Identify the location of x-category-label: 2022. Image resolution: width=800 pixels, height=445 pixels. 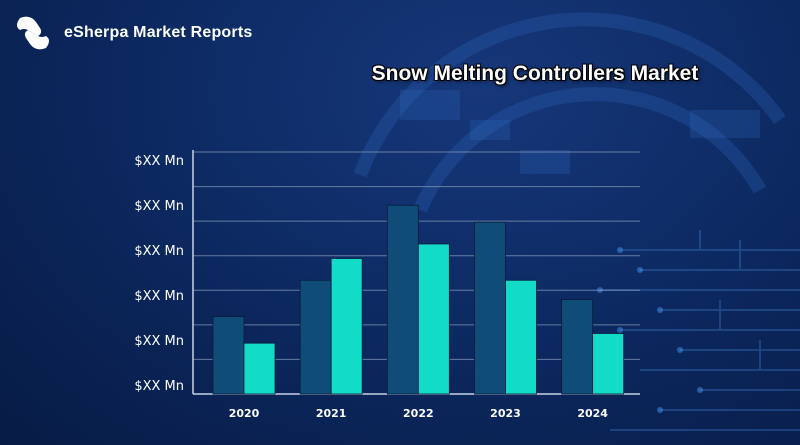
(418, 413).